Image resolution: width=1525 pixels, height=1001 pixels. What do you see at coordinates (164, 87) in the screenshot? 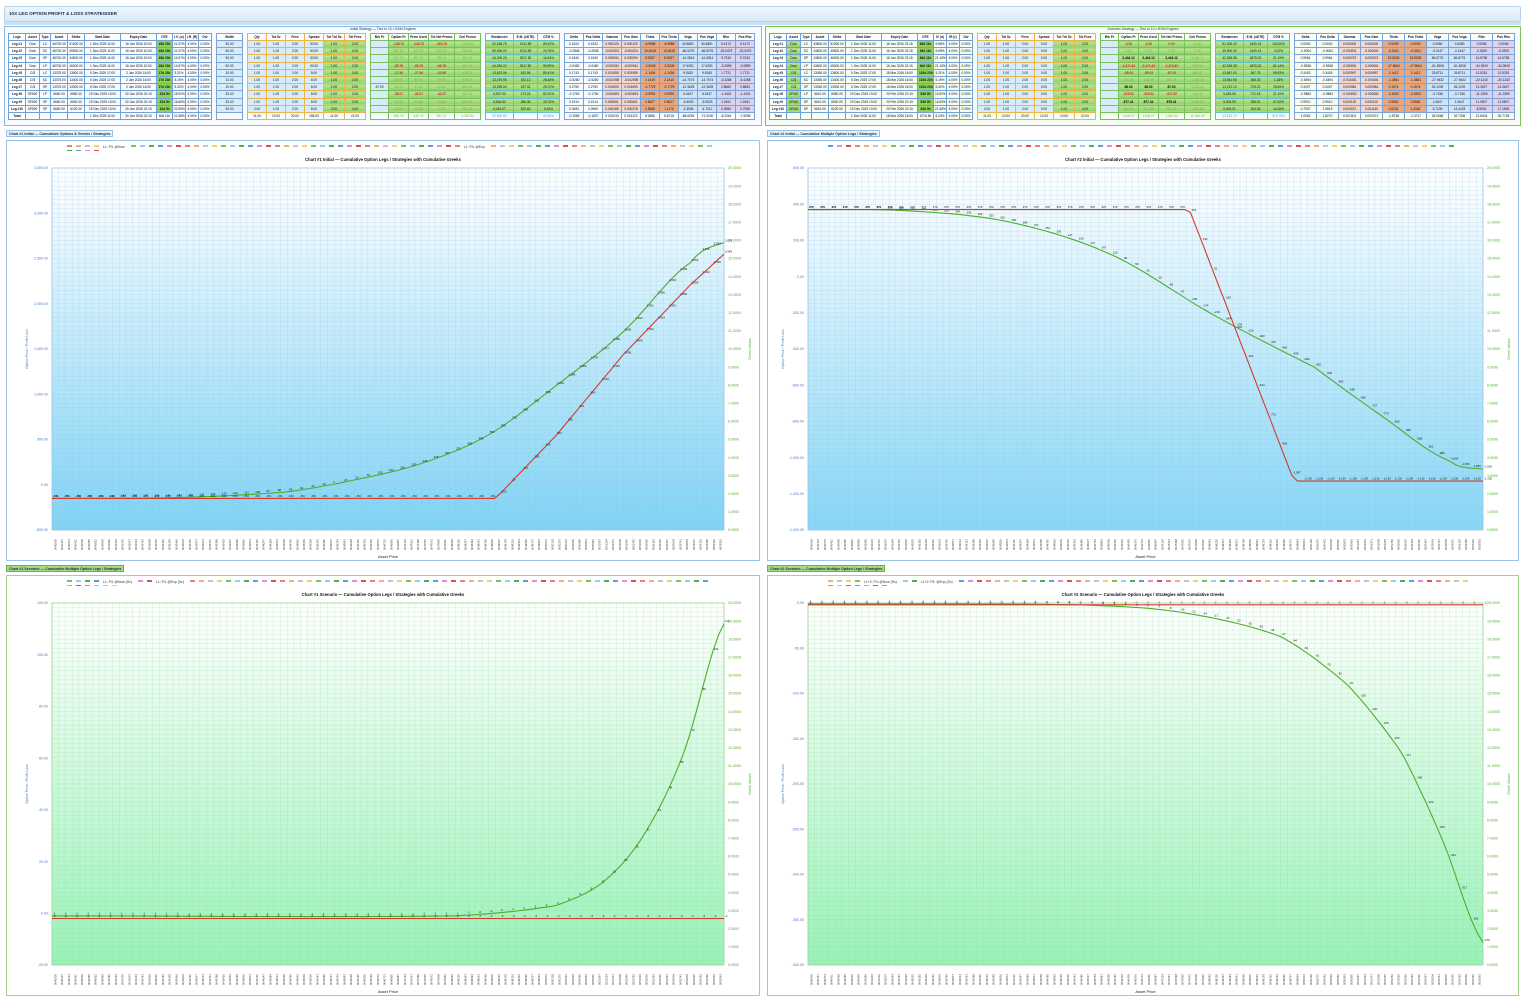
I see `leg-dte-cell: 27d 23h` at bounding box center [164, 87].